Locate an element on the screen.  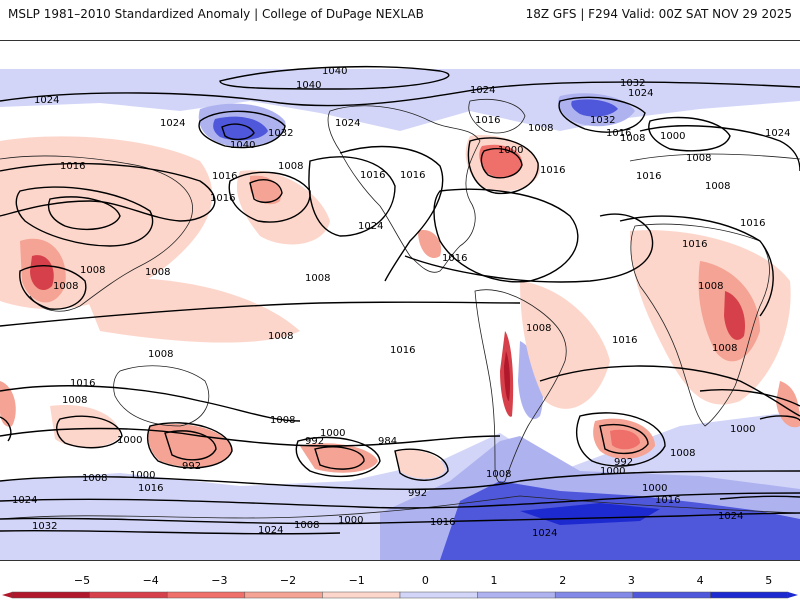
isobar-1016-asia is located at coordinates (84, 216).